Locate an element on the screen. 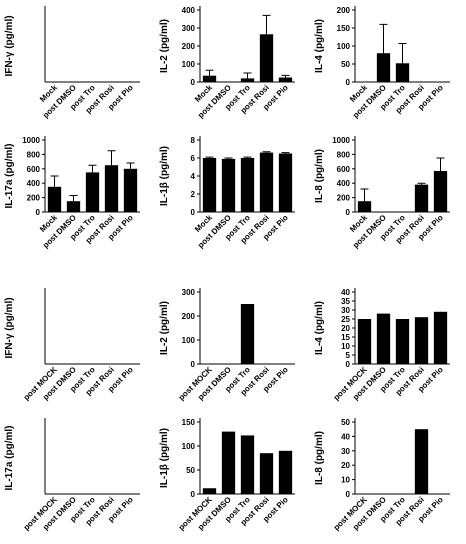 The width and height of the screenshot is (466, 544). y-tick-label: 4 is located at coordinates (193, 176).